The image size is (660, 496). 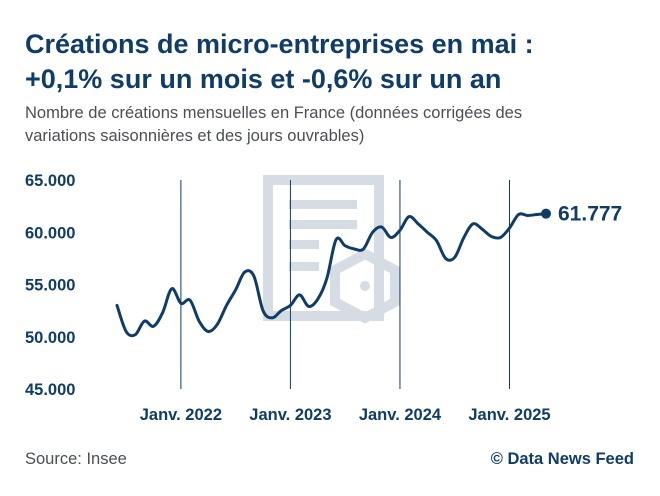 I want to click on watermark-logo-icon, so click(x=331, y=249).